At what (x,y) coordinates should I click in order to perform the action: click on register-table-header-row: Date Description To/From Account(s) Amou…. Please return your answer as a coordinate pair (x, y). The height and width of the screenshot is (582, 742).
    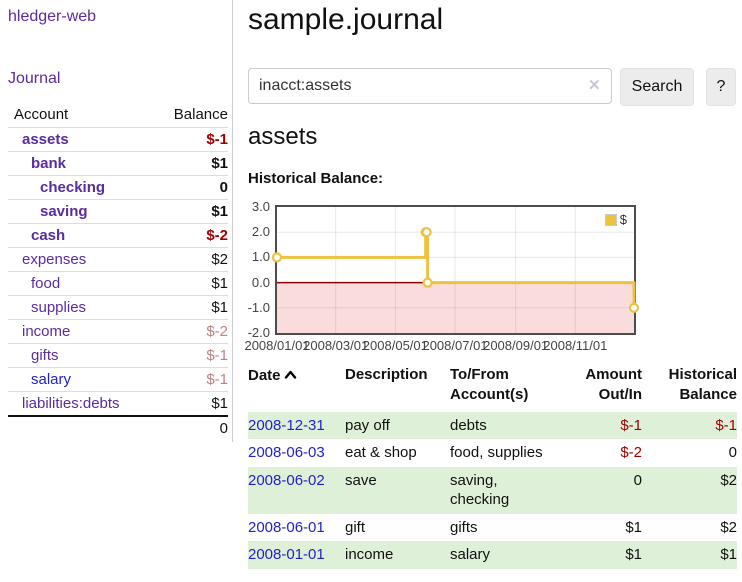
    Looking at the image, I should click on (492, 387).